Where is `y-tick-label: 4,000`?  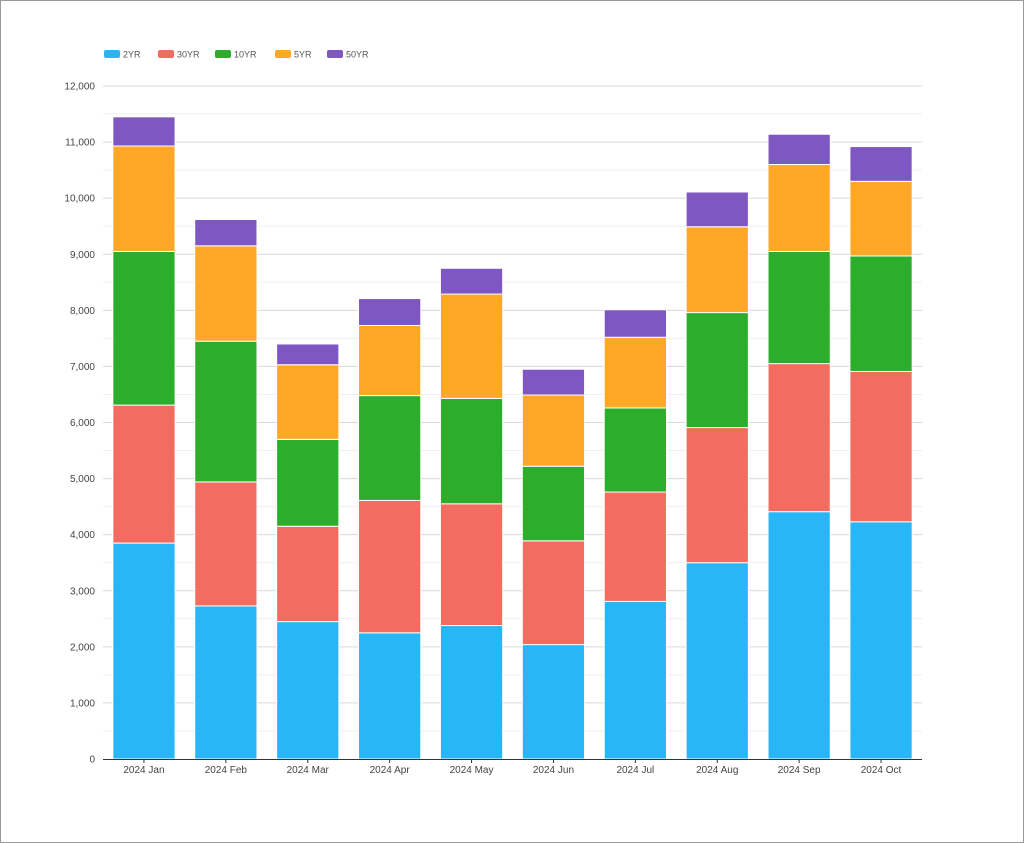 y-tick-label: 4,000 is located at coordinates (82, 535).